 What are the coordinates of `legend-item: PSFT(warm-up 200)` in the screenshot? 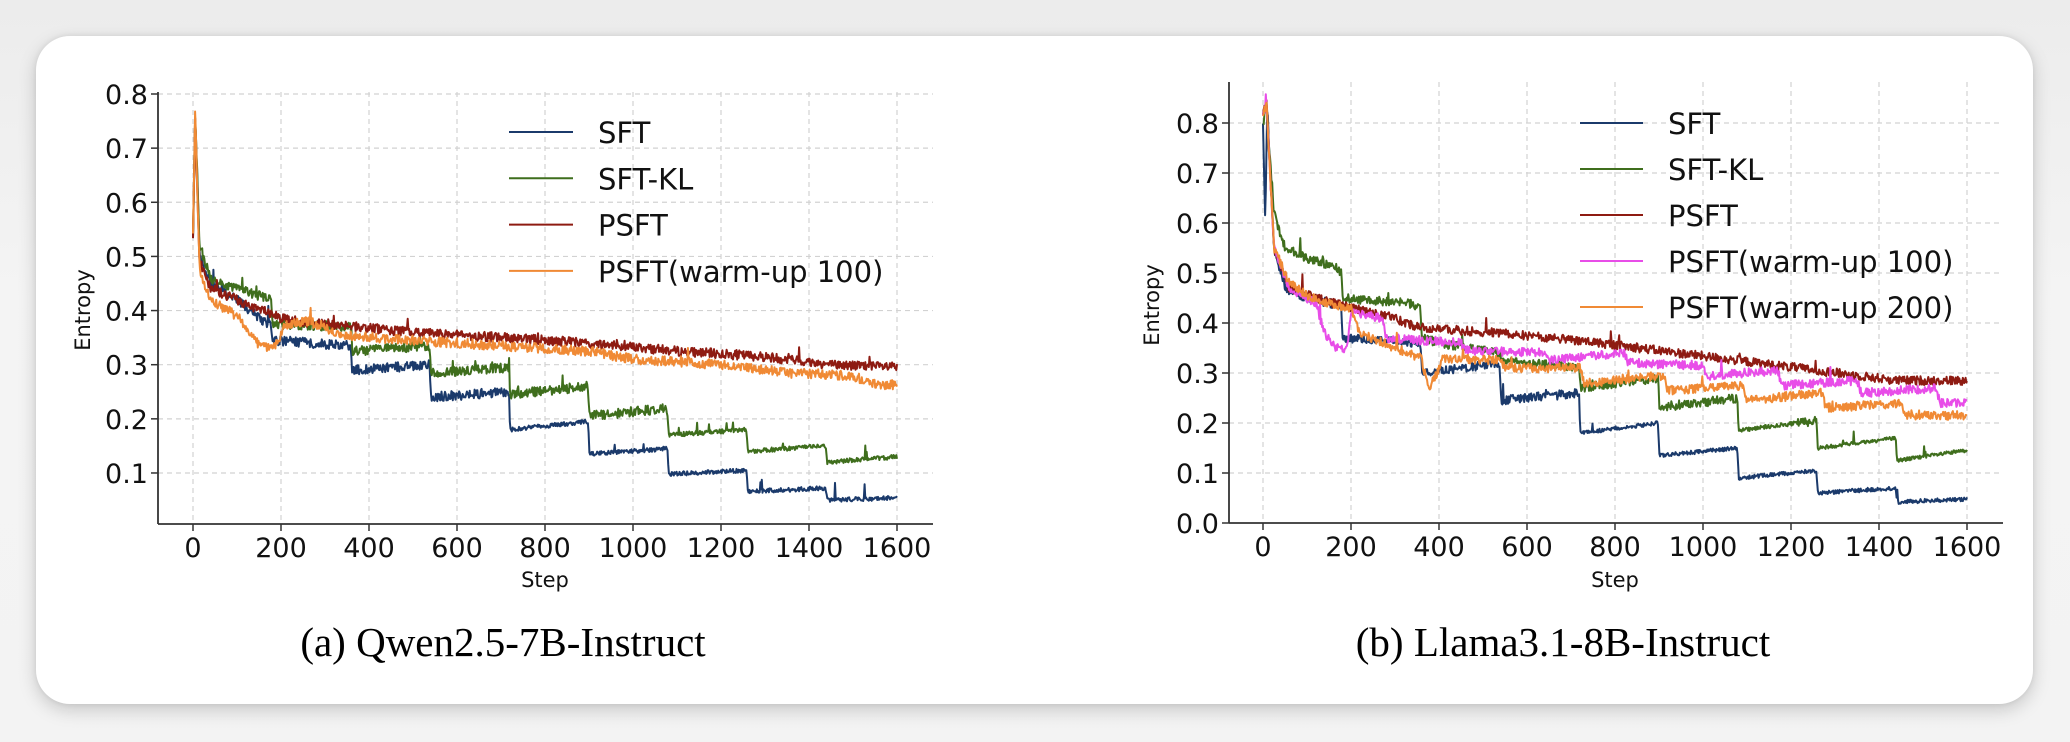 It's located at (1766, 308).